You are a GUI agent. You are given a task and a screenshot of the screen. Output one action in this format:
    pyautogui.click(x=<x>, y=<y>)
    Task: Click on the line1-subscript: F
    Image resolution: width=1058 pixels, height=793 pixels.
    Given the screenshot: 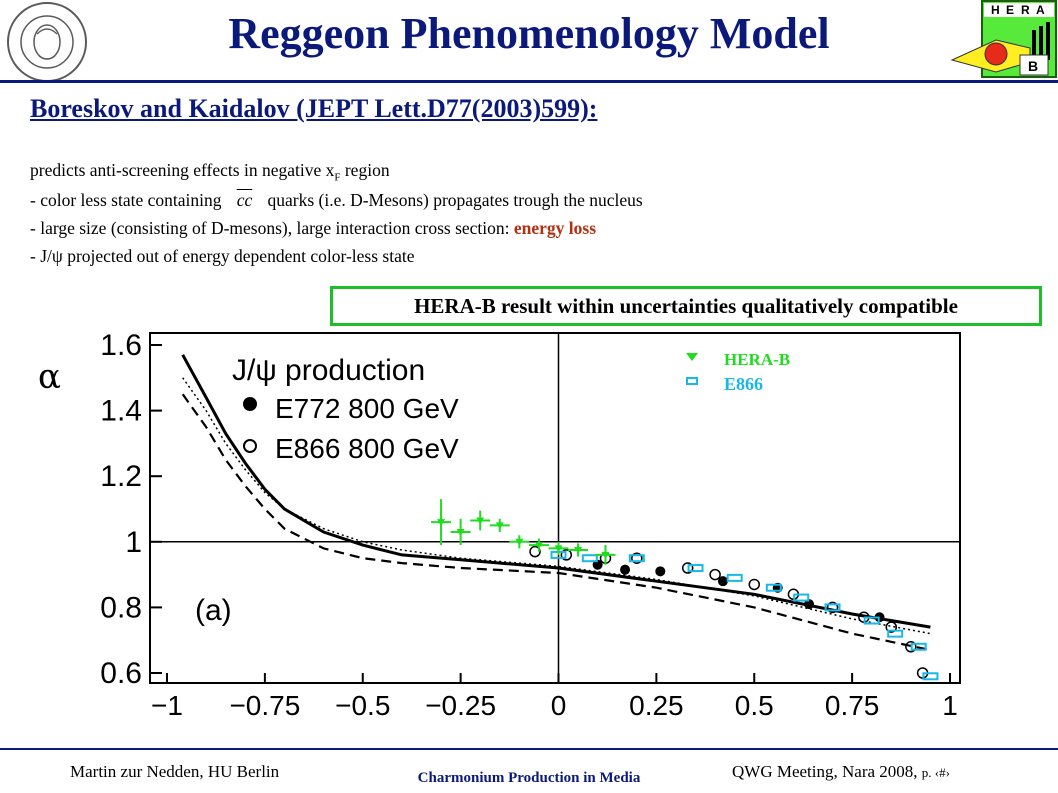 What is the action you would take?
    pyautogui.click(x=337, y=177)
    